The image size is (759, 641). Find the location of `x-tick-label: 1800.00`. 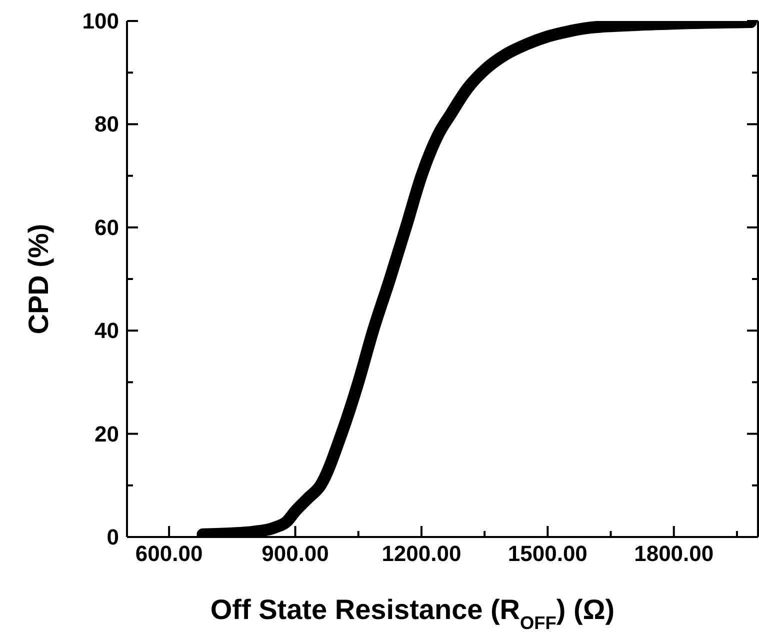

x-tick-label: 1800.00 is located at coordinates (674, 553).